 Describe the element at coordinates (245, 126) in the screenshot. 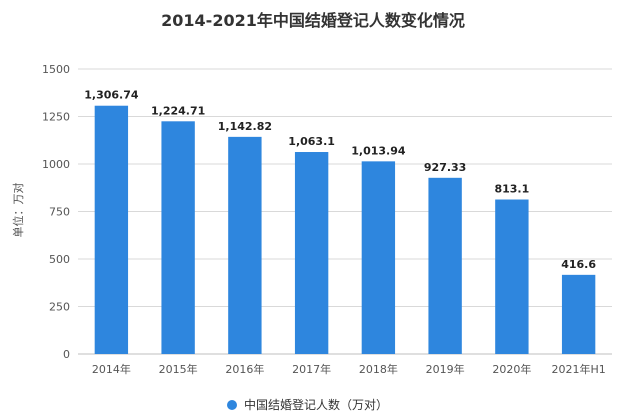

I see `data-label: 1,142.82` at that location.